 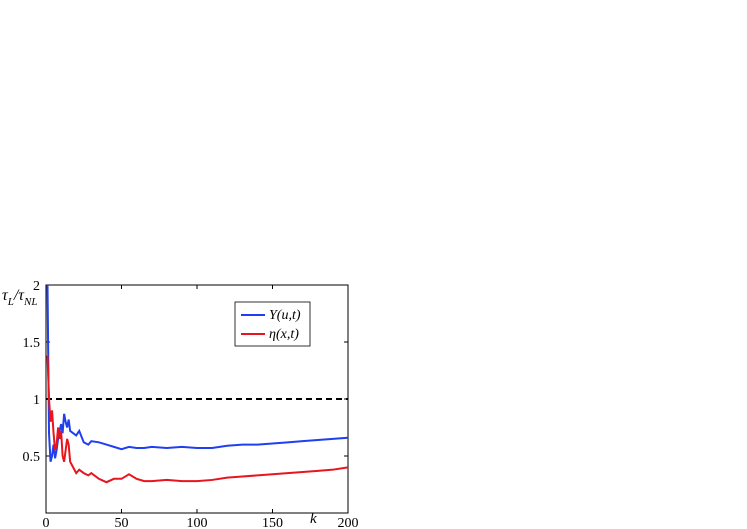 What do you see at coordinates (272, 324) in the screenshot?
I see `legend-box` at bounding box center [272, 324].